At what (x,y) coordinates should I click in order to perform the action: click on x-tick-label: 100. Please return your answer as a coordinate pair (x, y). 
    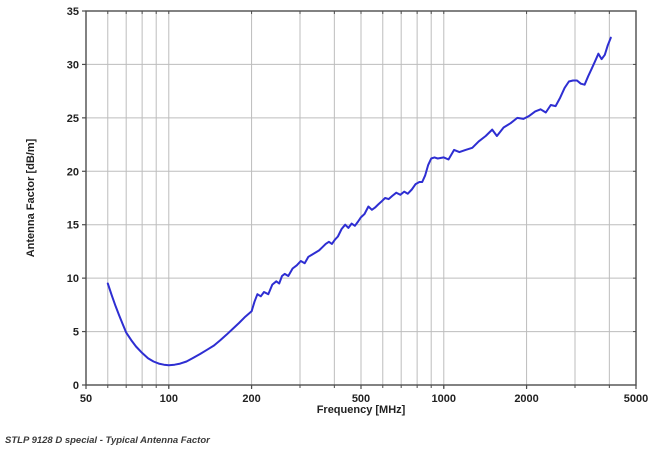
    Looking at the image, I should click on (169, 399).